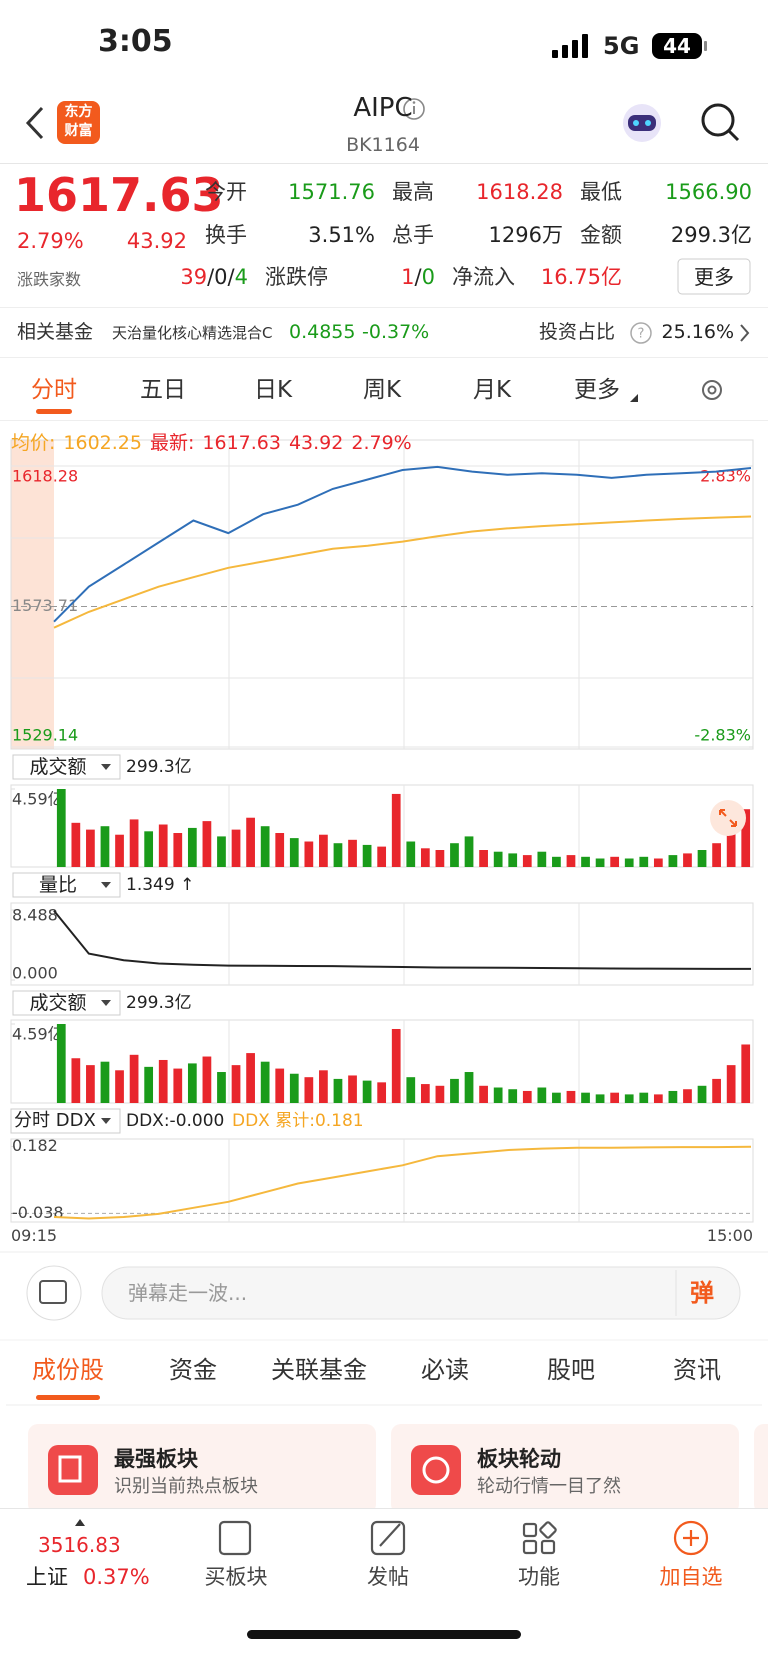 This screenshot has height=1662, width=768. I want to click on tab: 更多, so click(597, 390).